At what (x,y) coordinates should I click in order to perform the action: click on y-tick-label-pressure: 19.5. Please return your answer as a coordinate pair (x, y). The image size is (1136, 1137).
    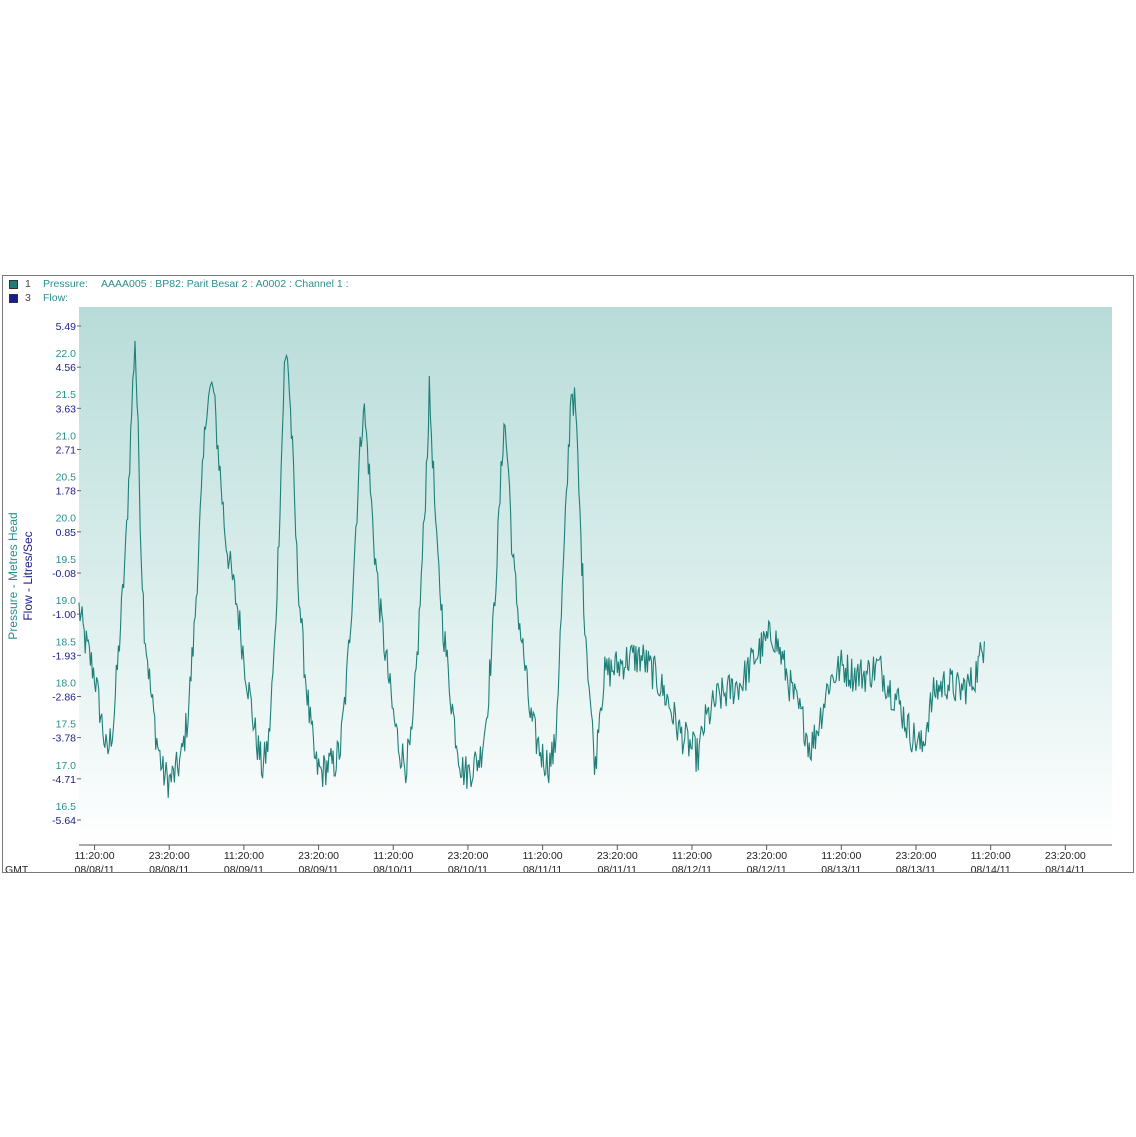
    Looking at the image, I should click on (66, 560).